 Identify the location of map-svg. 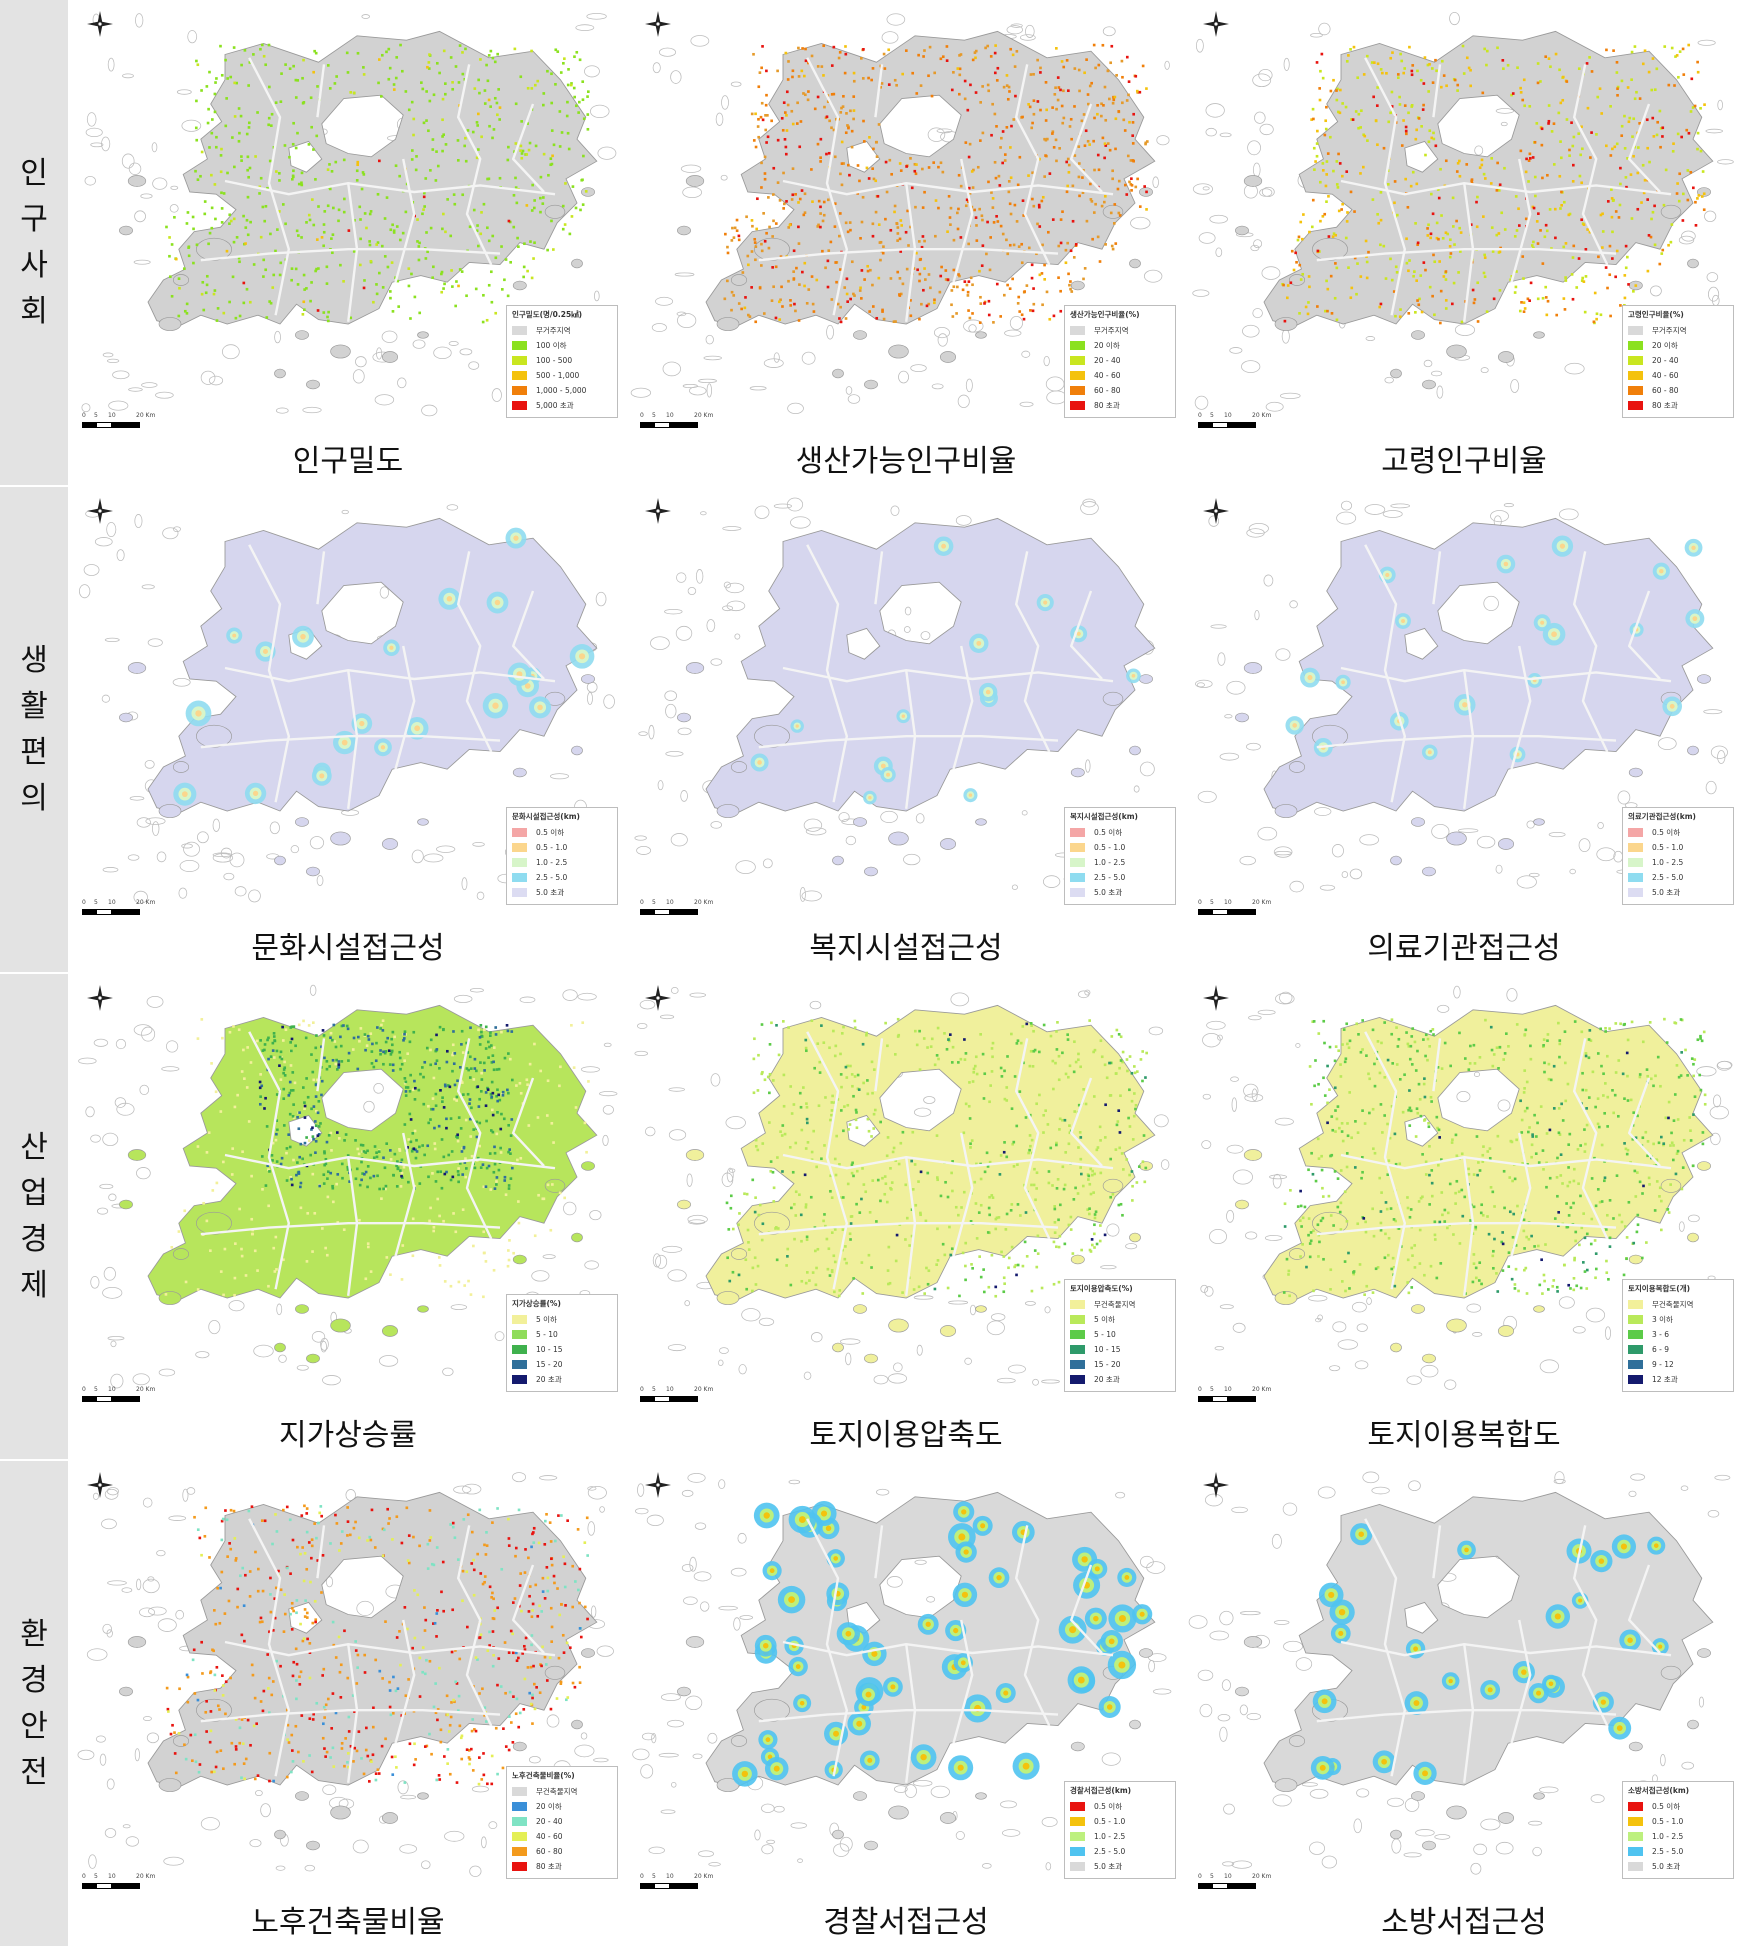
(1463, 211).